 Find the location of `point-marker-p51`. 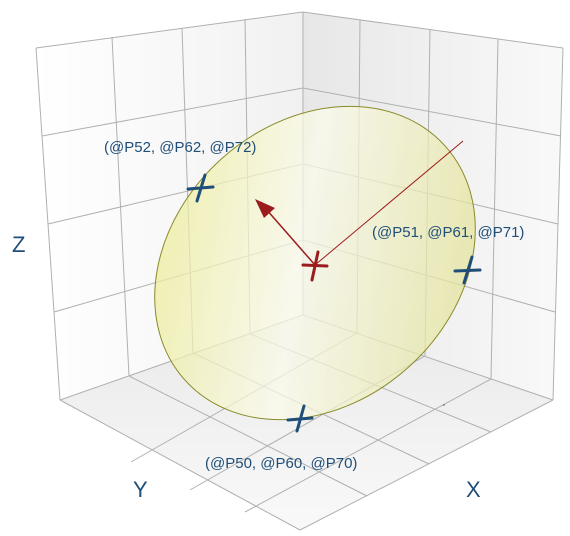

point-marker-p51 is located at coordinates (467, 270).